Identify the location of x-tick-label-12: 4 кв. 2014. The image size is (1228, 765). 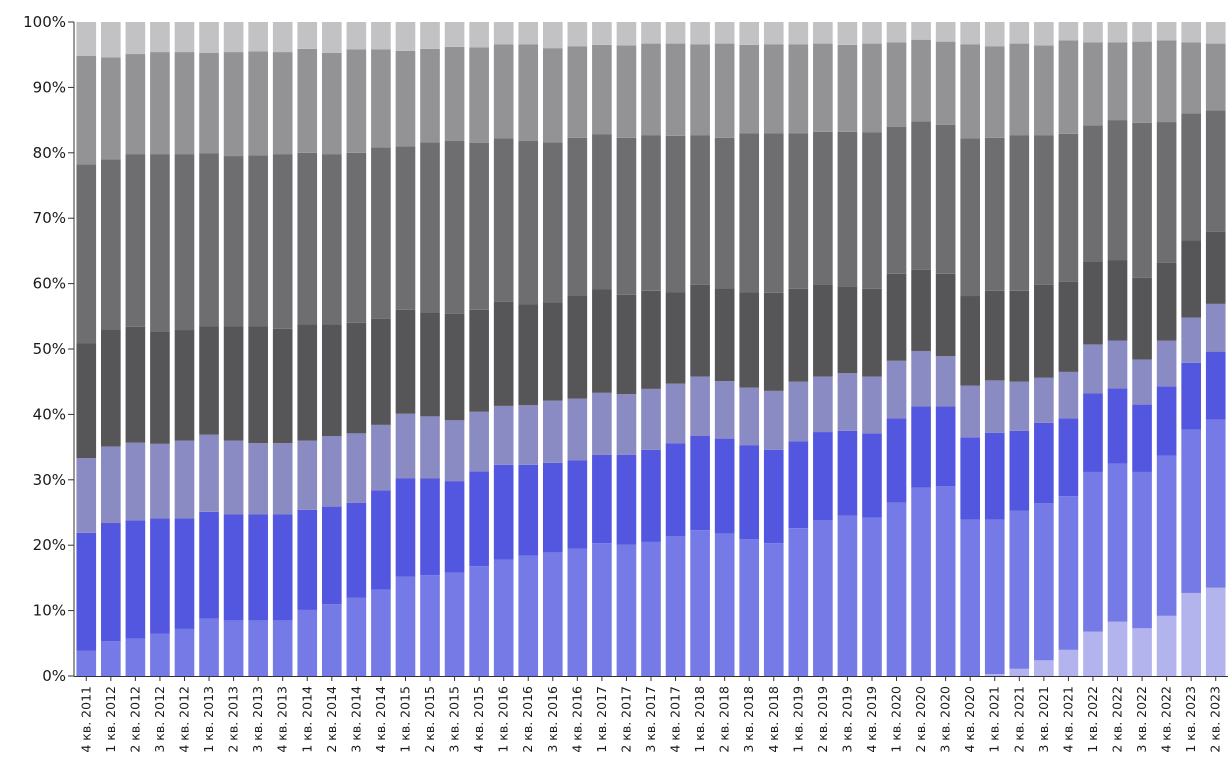
(380, 719).